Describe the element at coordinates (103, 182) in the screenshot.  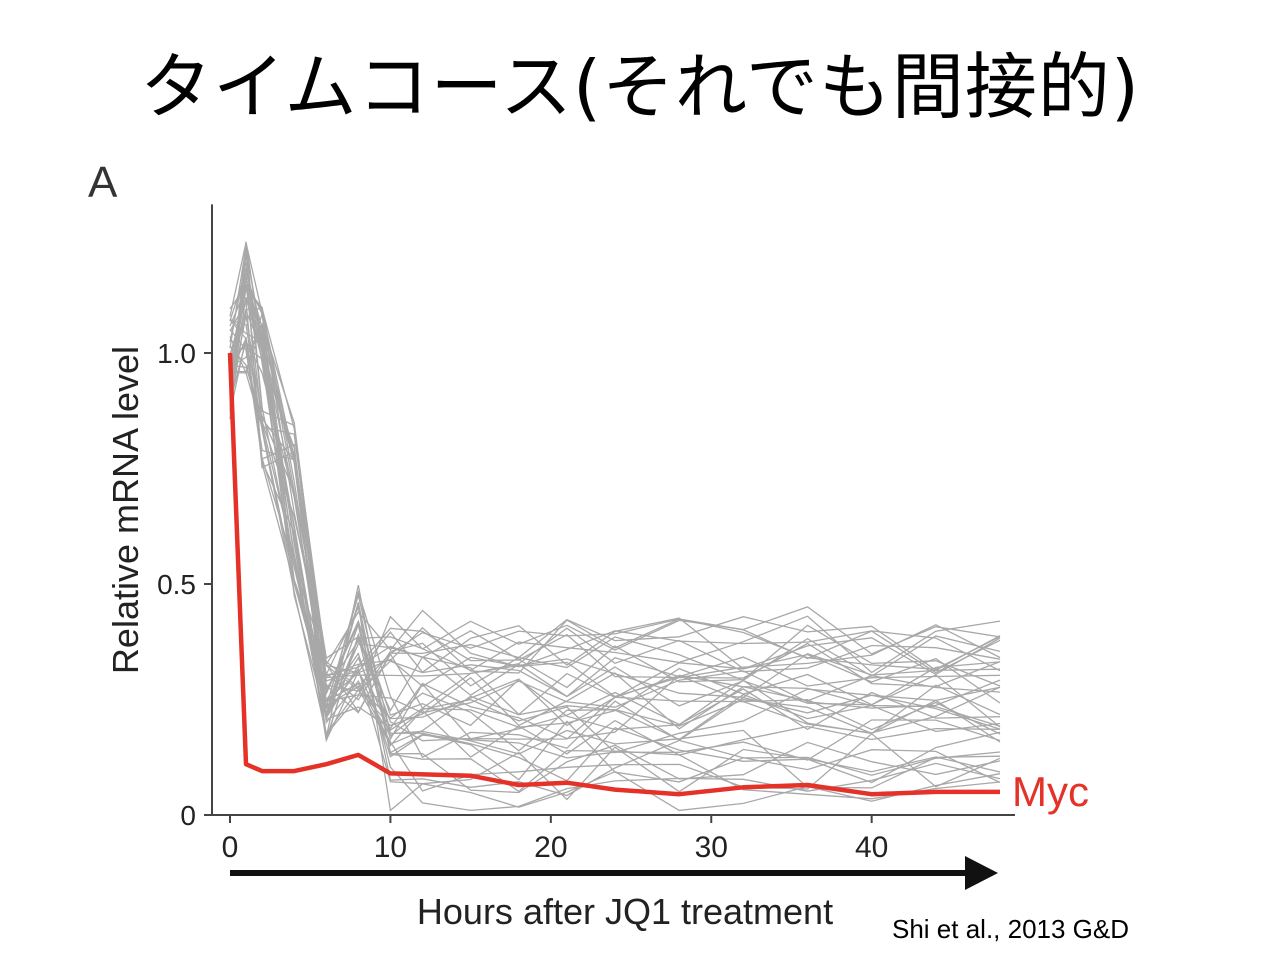
I see `panel-letter: A` at that location.